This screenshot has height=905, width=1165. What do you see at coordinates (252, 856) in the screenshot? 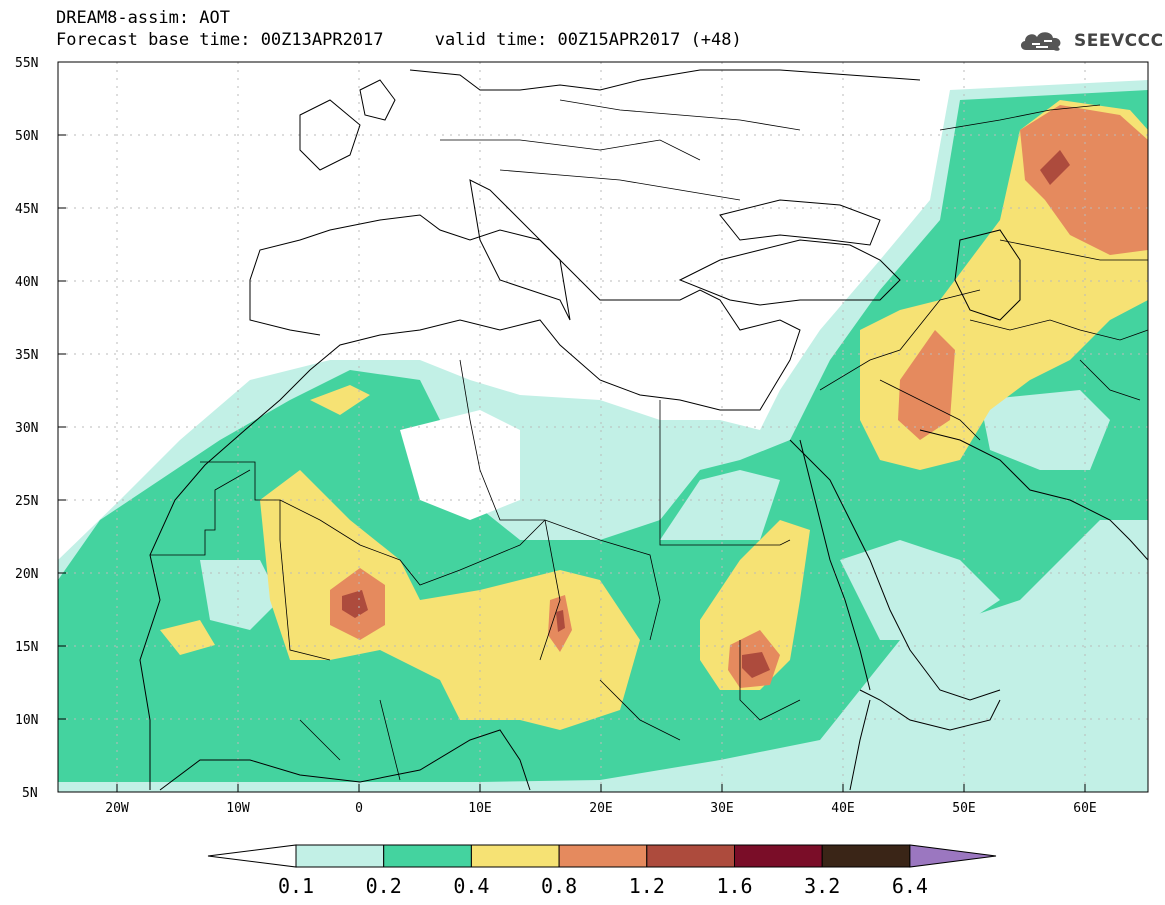
I see `colorbar-under-triangle` at bounding box center [252, 856].